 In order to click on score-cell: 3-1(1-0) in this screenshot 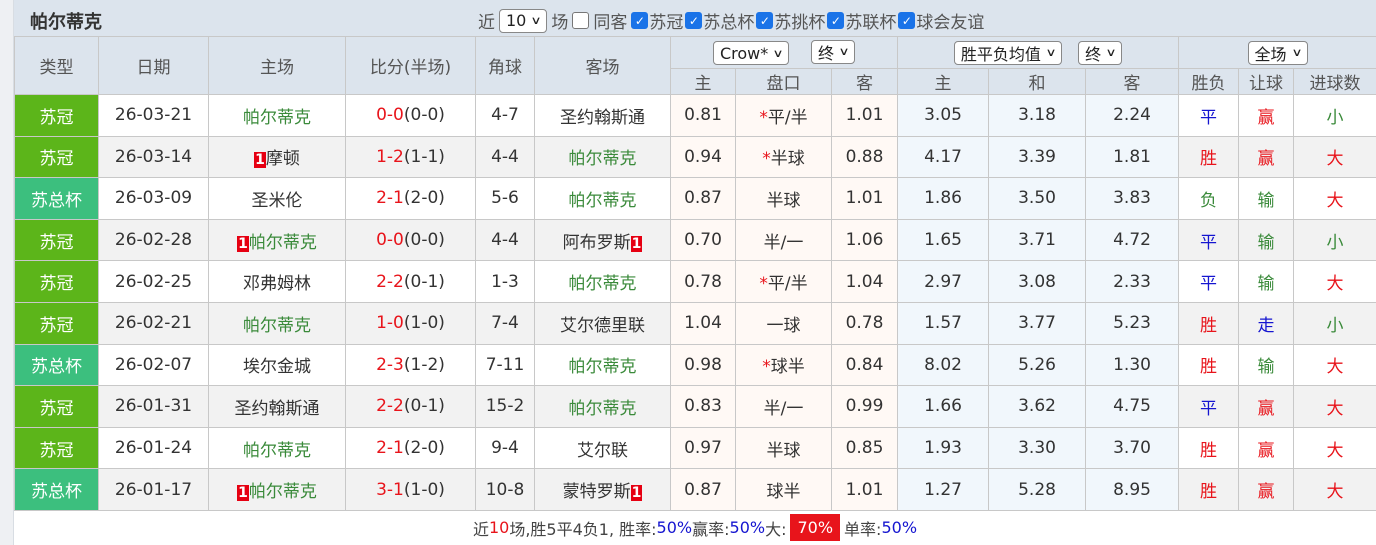, I will do `click(410, 489)`.